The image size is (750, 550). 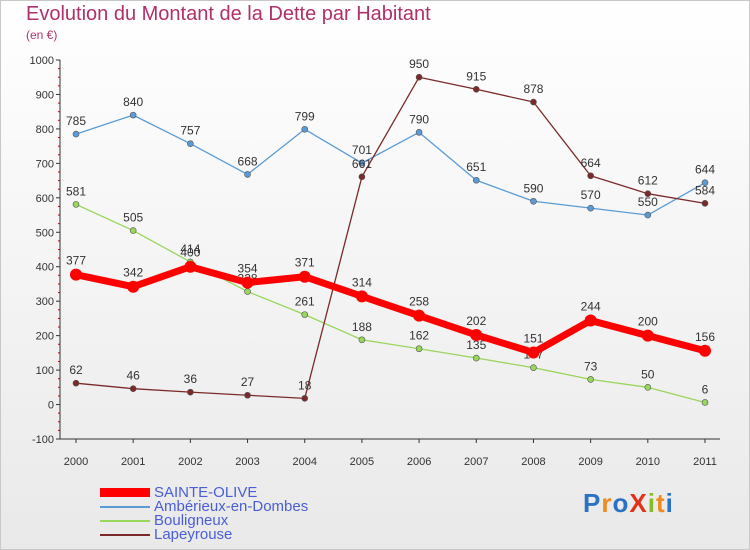 I want to click on data-label: 915, so click(x=476, y=76).